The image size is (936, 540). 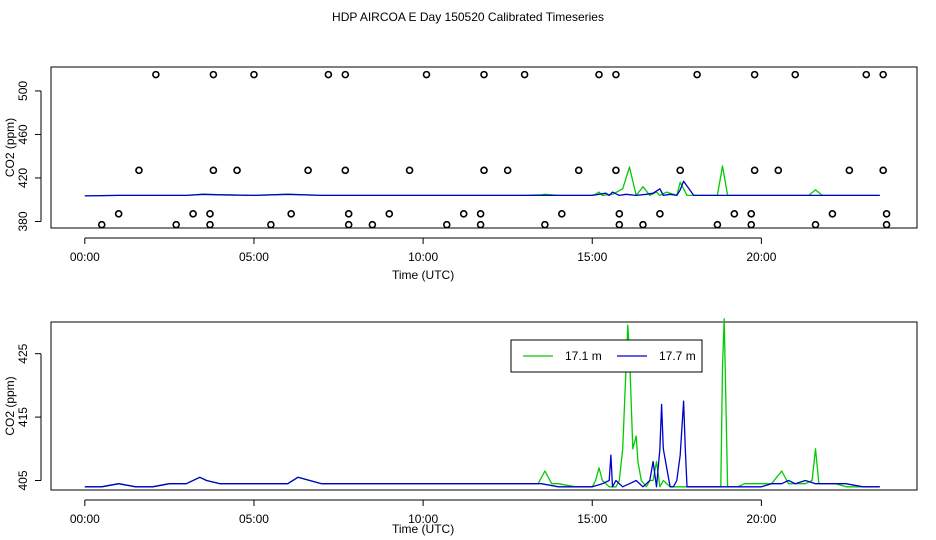 I want to click on panel2-y-tick-label: 425, so click(x=23, y=353).